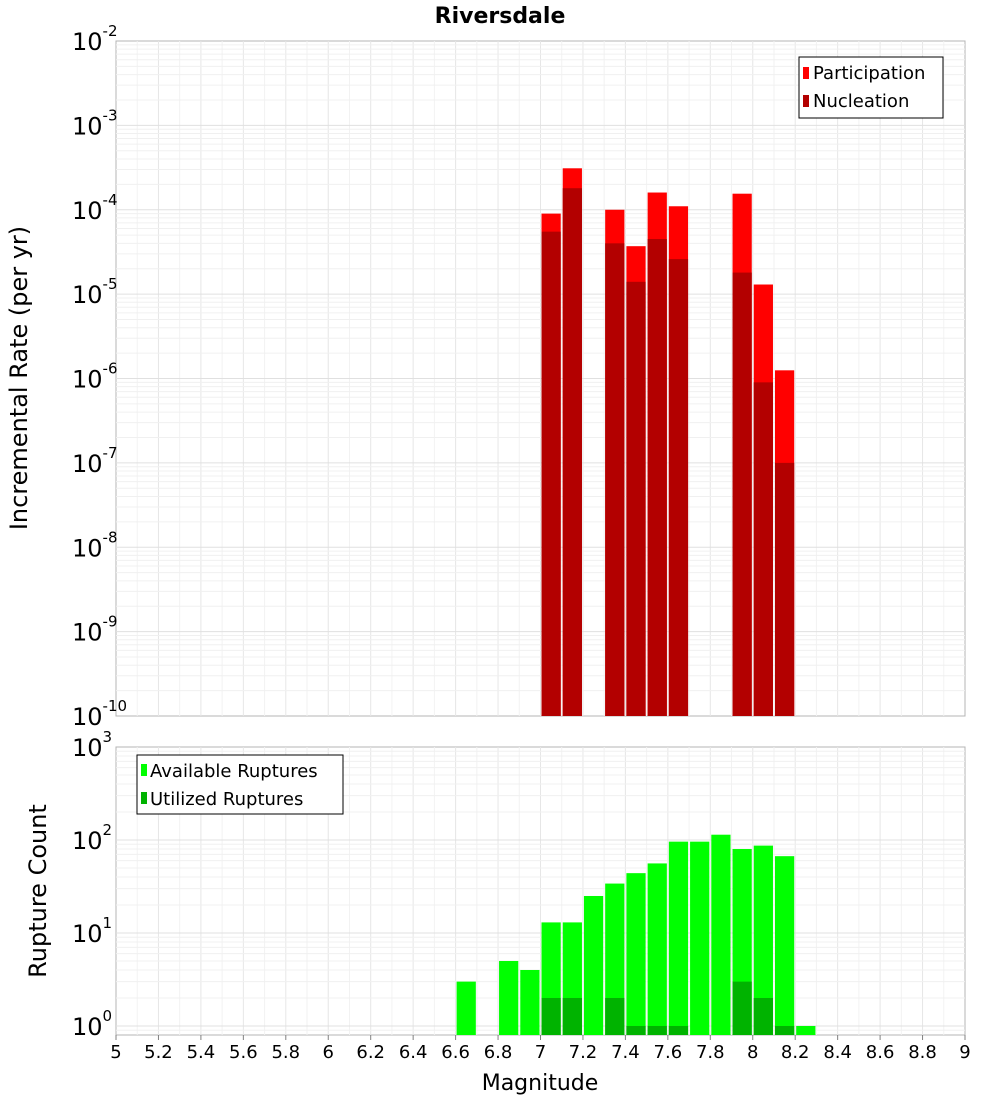 Image resolution: width=1000 pixels, height=1100 pixels. What do you see at coordinates (95, 39) in the screenshot?
I see `rate-y-tick-label: 10⁻²` at bounding box center [95, 39].